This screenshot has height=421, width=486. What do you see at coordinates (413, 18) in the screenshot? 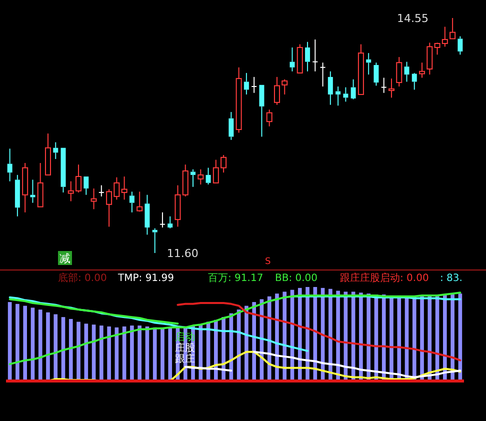
I see `annotation: 14.55` at bounding box center [413, 18].